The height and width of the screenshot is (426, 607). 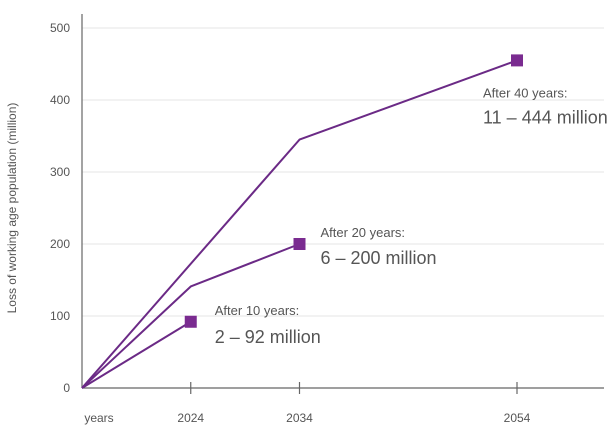 I want to click on x-tick-label-2054: 2054, so click(x=517, y=418).